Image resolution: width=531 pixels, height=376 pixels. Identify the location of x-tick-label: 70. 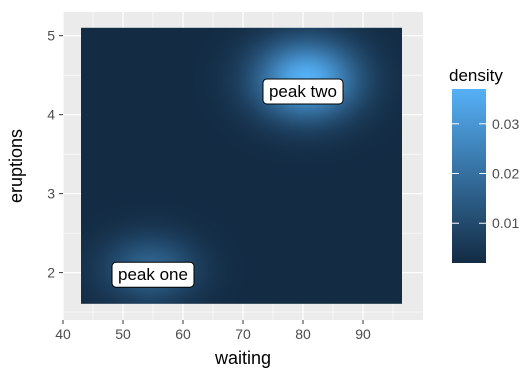
(243, 334).